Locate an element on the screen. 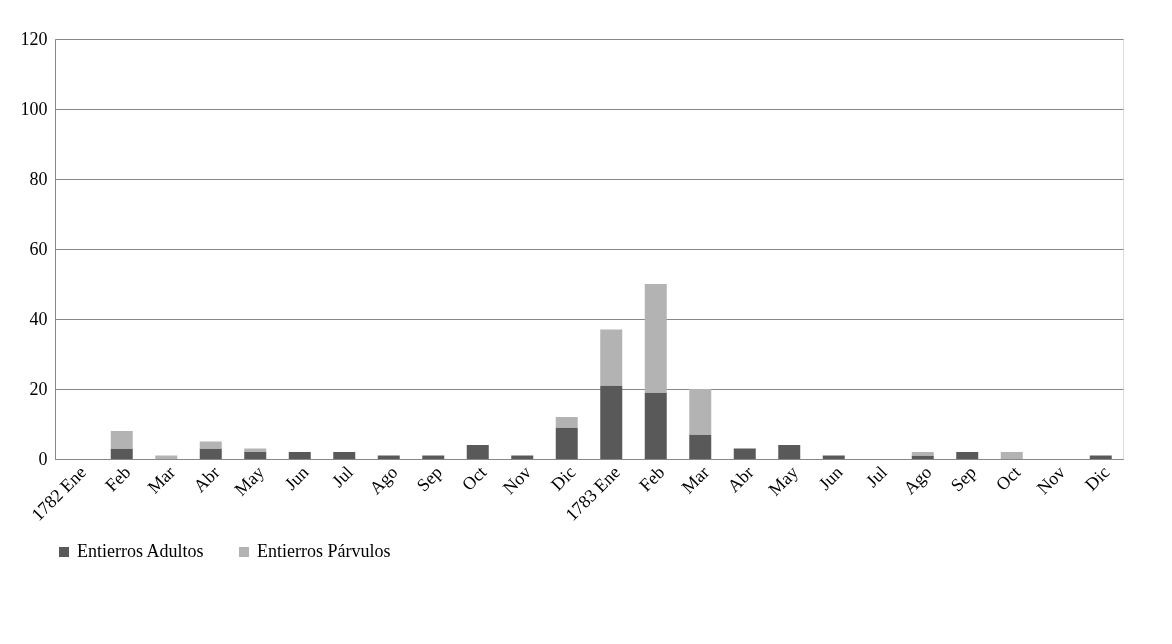 Image resolution: width=1172 pixels, height=644 pixels. y-tick-label: 100 is located at coordinates (34, 108).